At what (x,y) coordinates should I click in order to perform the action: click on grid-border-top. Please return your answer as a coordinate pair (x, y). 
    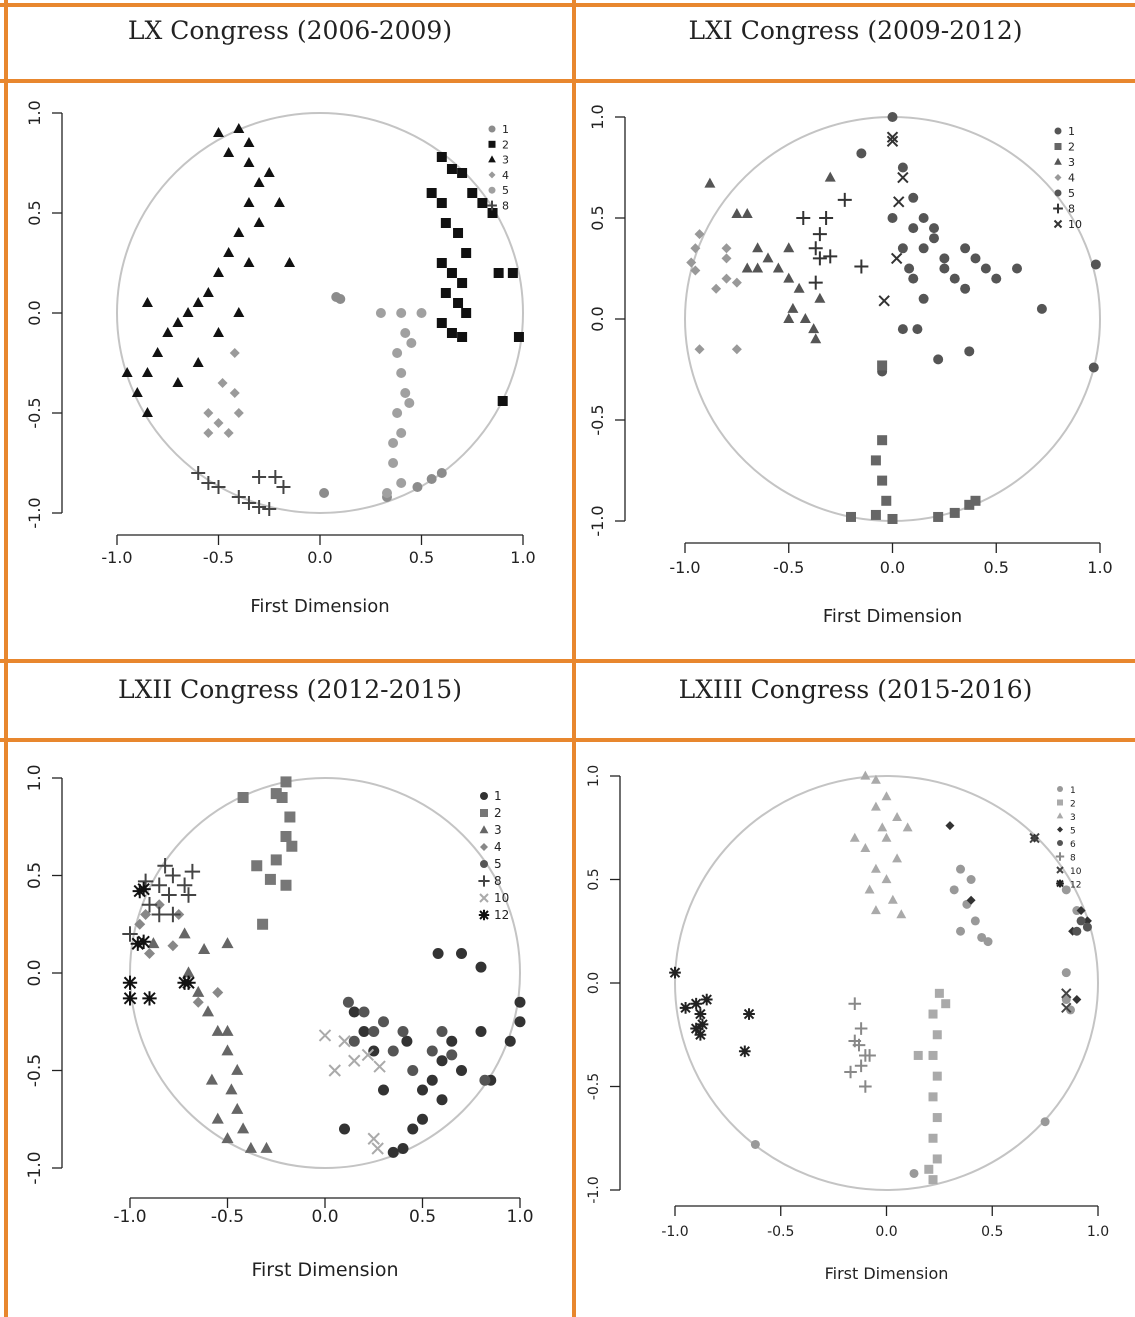
    Looking at the image, I should click on (567, 5).